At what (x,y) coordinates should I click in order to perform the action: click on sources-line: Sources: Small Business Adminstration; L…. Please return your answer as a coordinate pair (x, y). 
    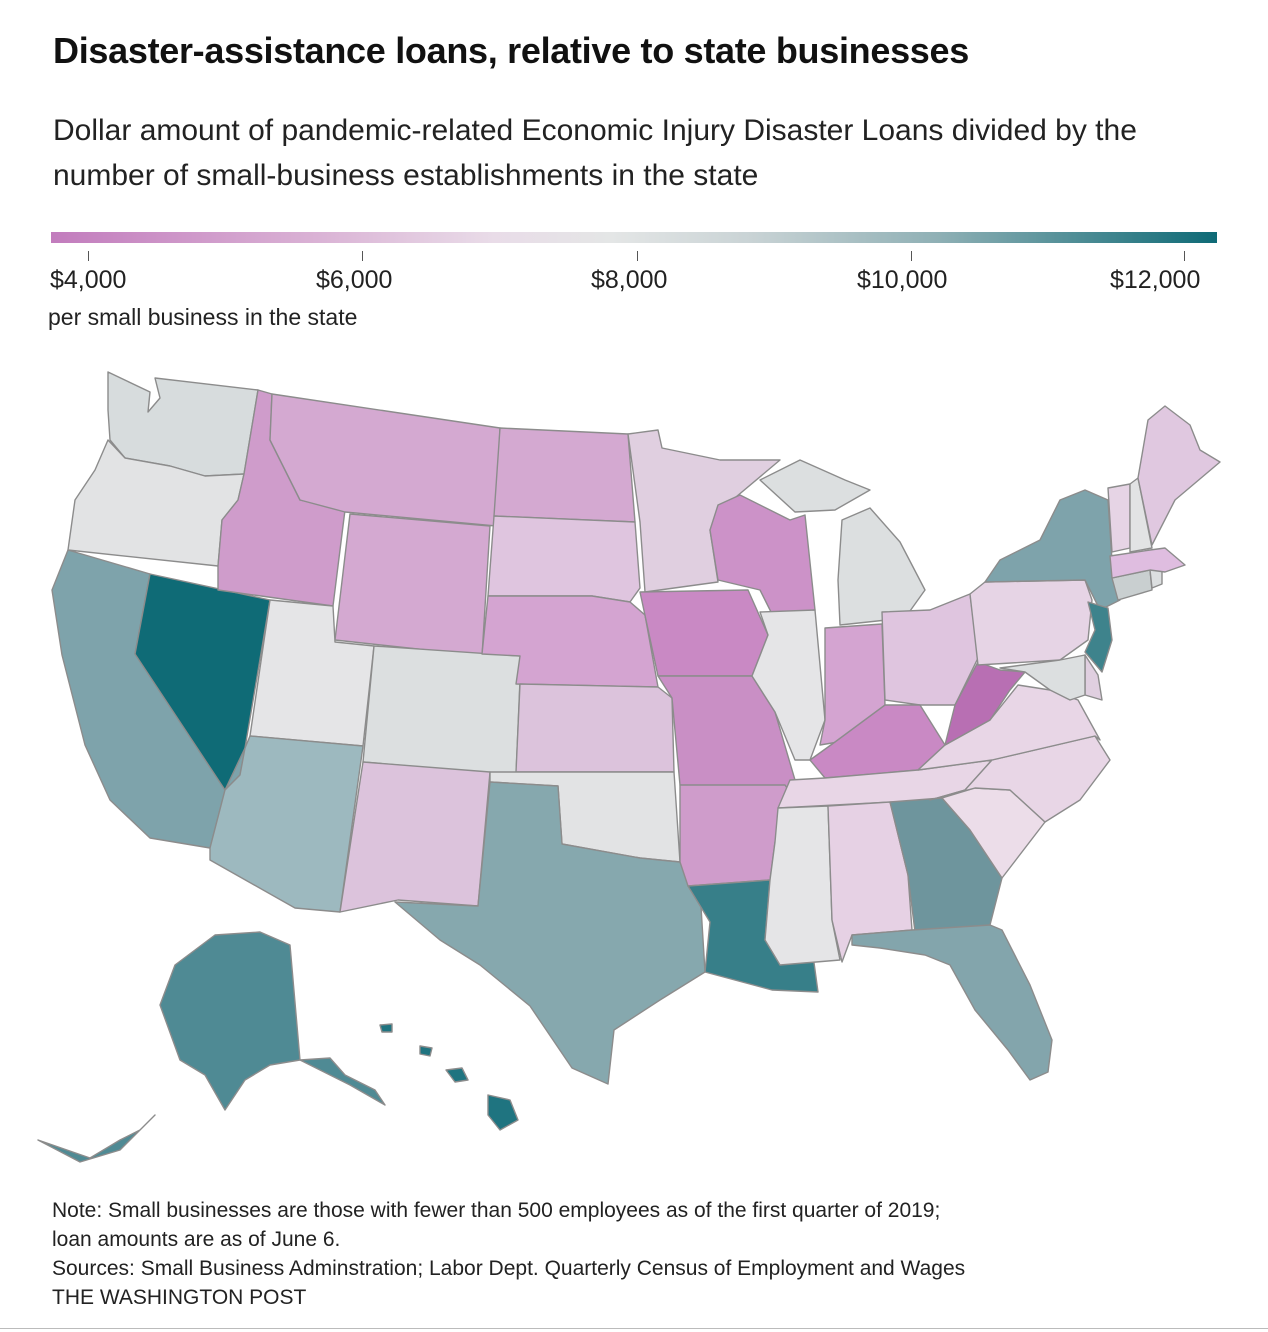
    Looking at the image, I should click on (509, 1268).